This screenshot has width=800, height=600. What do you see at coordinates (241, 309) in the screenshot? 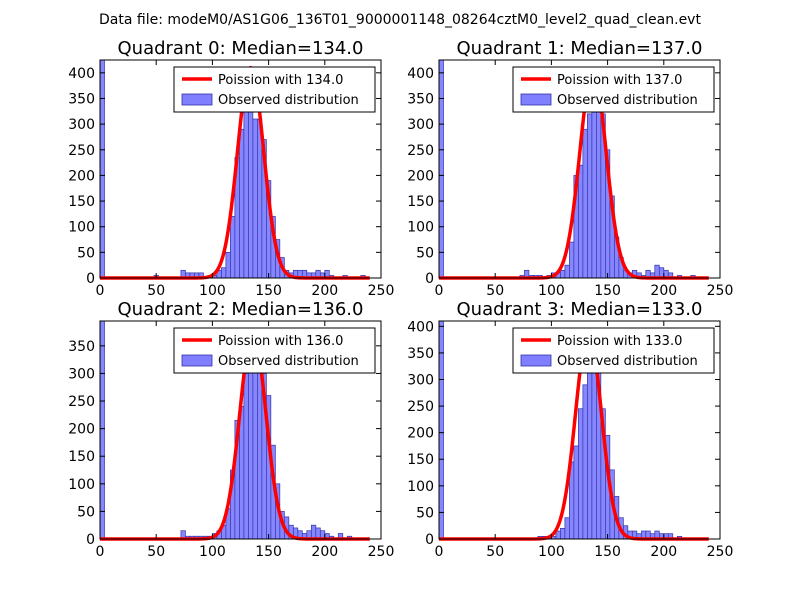
I see `quadrant-title: Quadrant 2: Median=136.0` at bounding box center [241, 309].